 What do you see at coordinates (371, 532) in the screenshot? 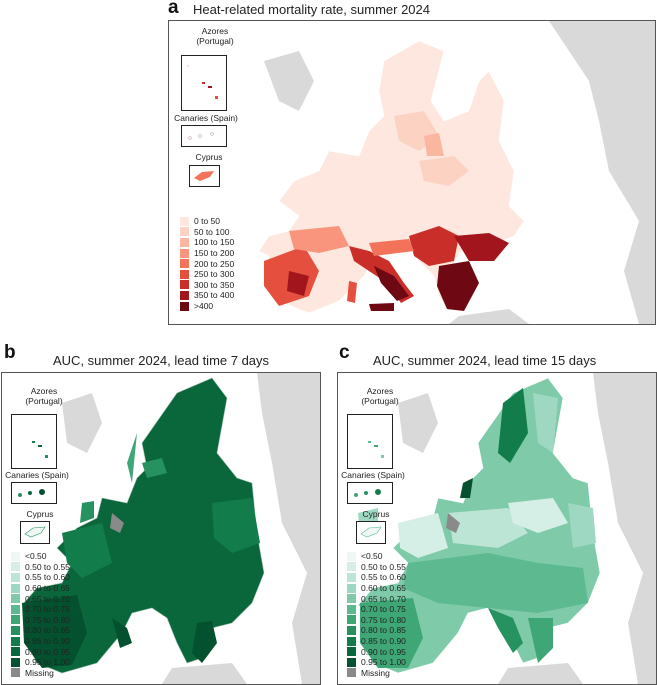
I see `panel-c-inset-cyprus` at bounding box center [371, 532].